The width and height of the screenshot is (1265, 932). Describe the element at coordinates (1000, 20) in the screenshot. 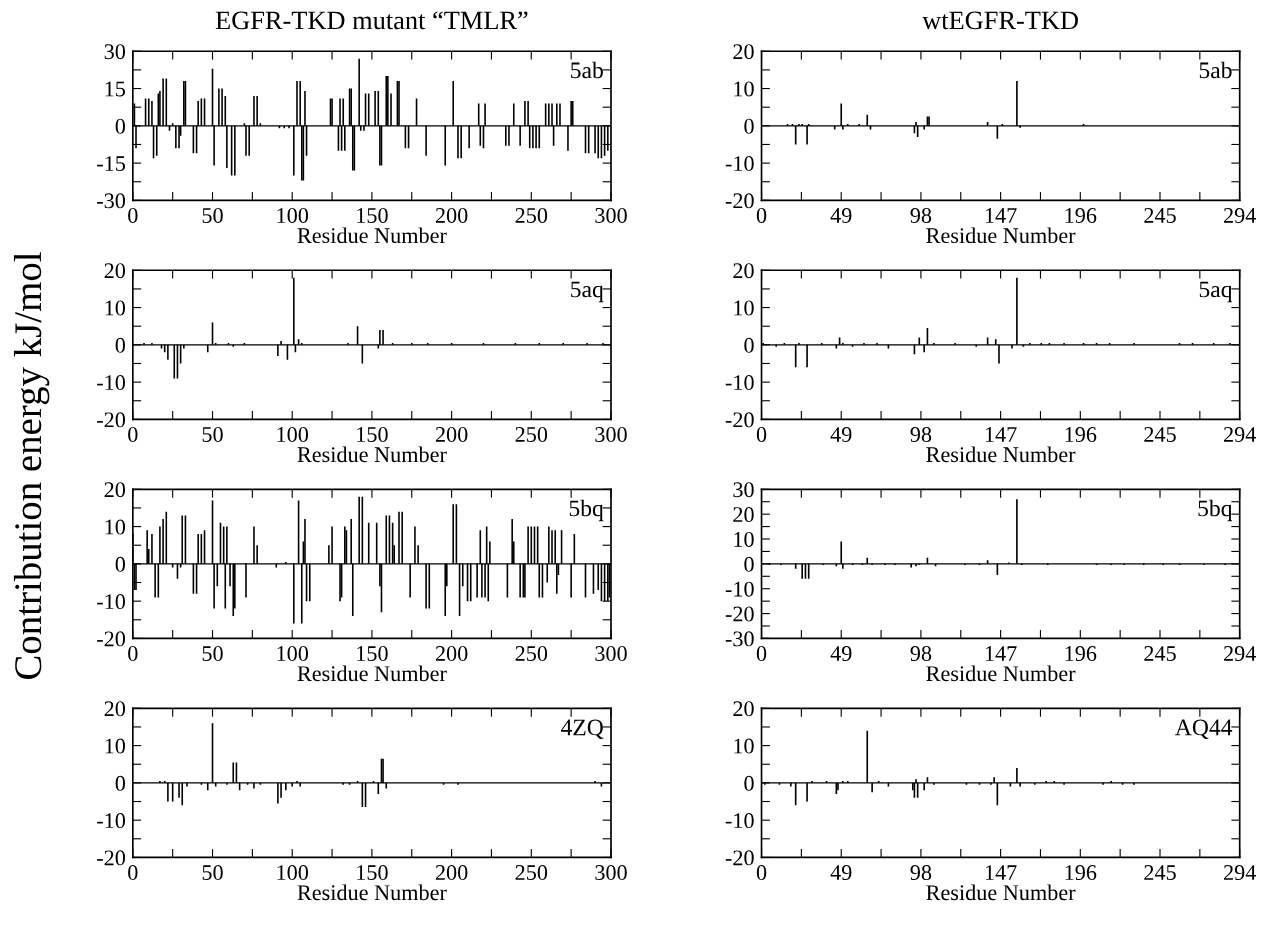

I see `chart-title: wtEGFR-TKD` at that location.